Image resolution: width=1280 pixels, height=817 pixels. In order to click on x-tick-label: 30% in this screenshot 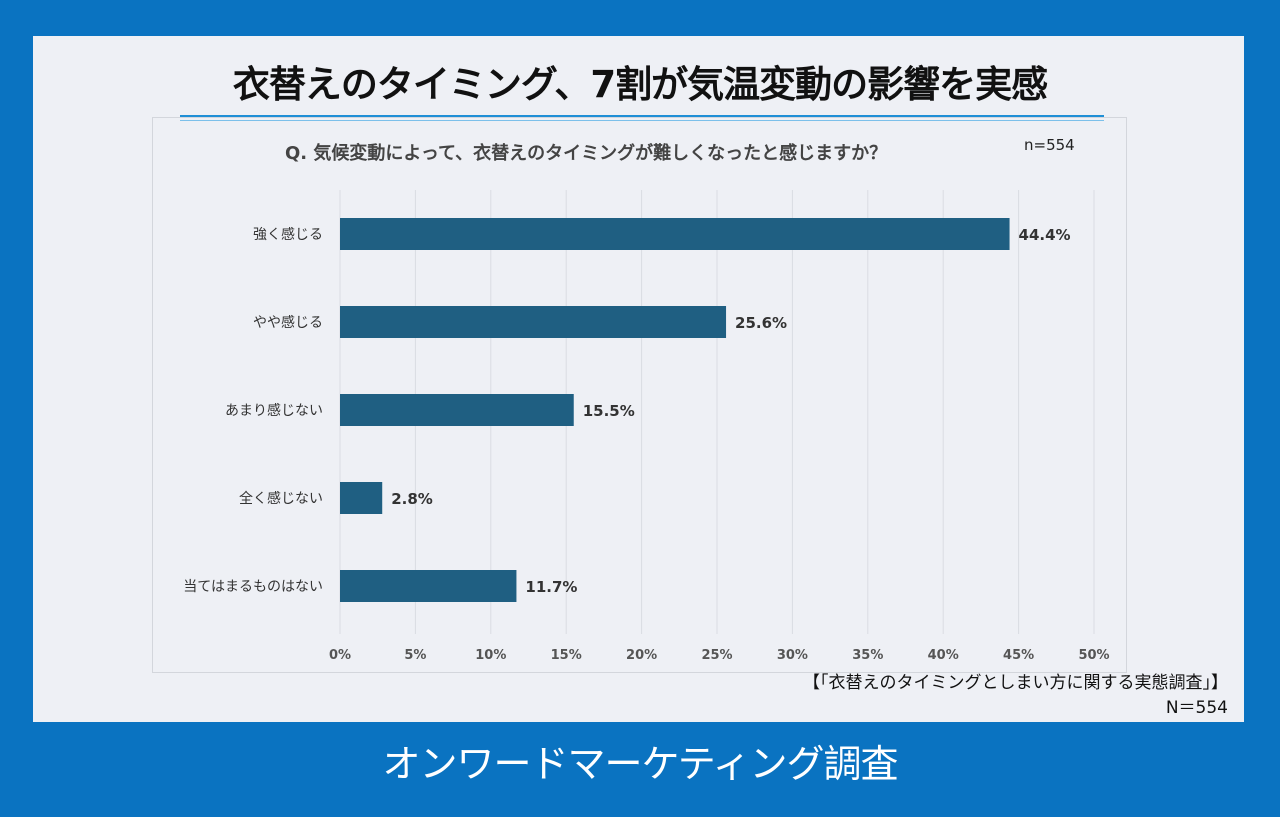, I will do `click(792, 655)`.